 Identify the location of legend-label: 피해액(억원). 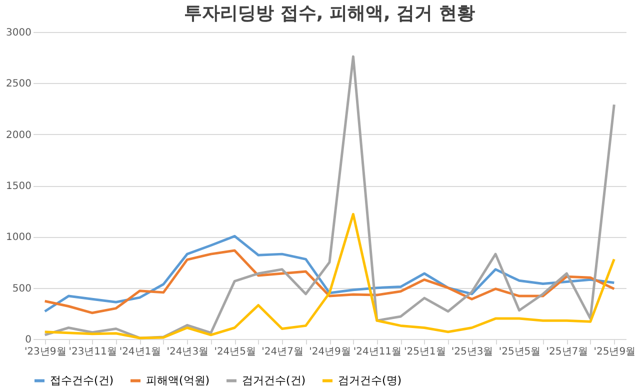
(178, 380).